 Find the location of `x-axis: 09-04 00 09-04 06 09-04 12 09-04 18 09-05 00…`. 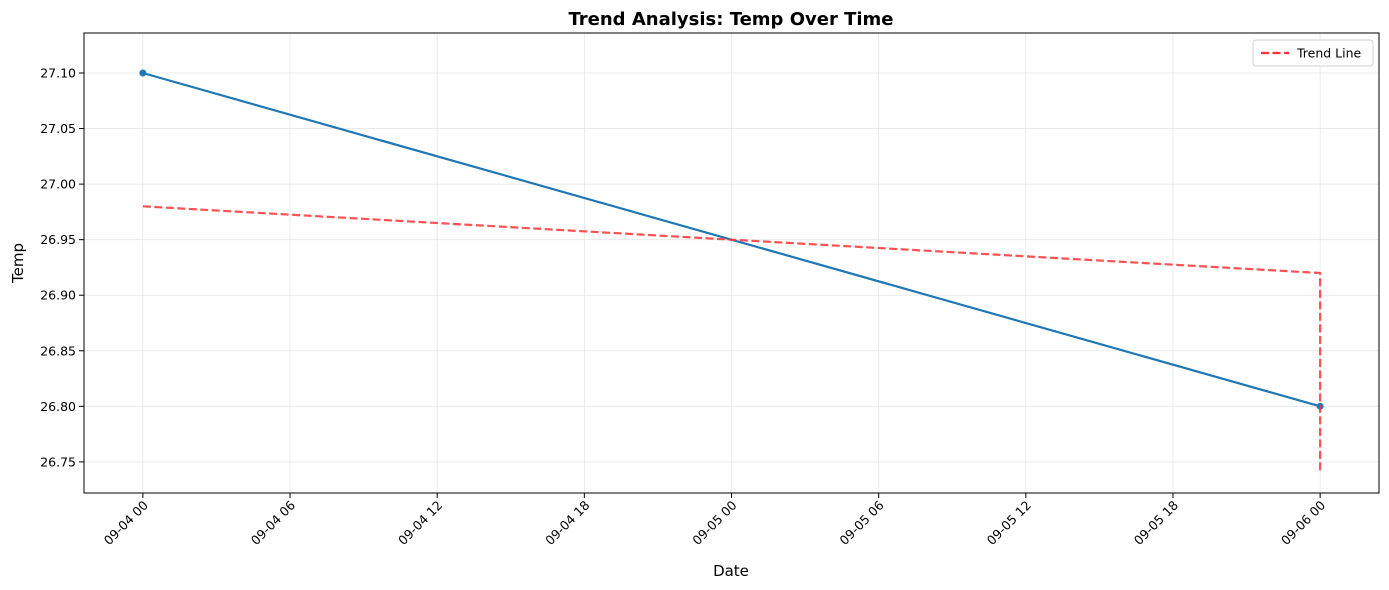

x-axis: 09-04 00 09-04 06 09-04 12 09-04 18 09-05 00… is located at coordinates (714, 520).